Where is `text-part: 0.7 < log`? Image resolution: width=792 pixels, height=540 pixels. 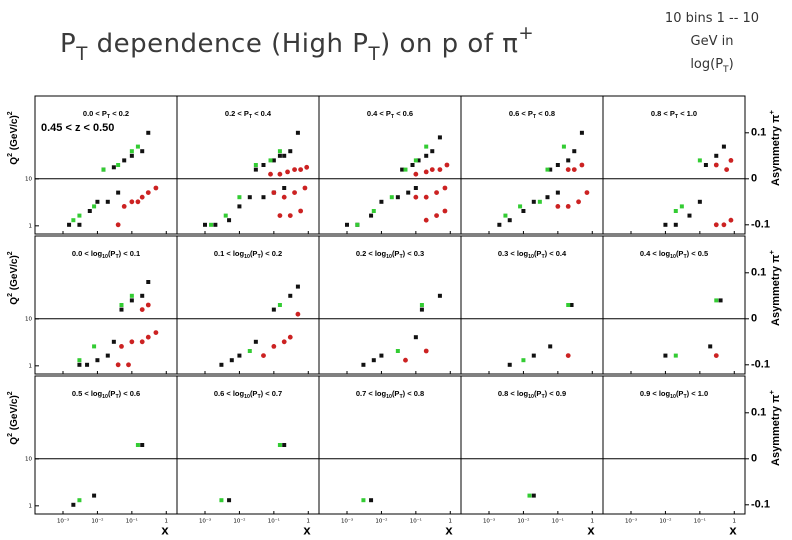
text-part: 0.7 < log is located at coordinates (371, 393).